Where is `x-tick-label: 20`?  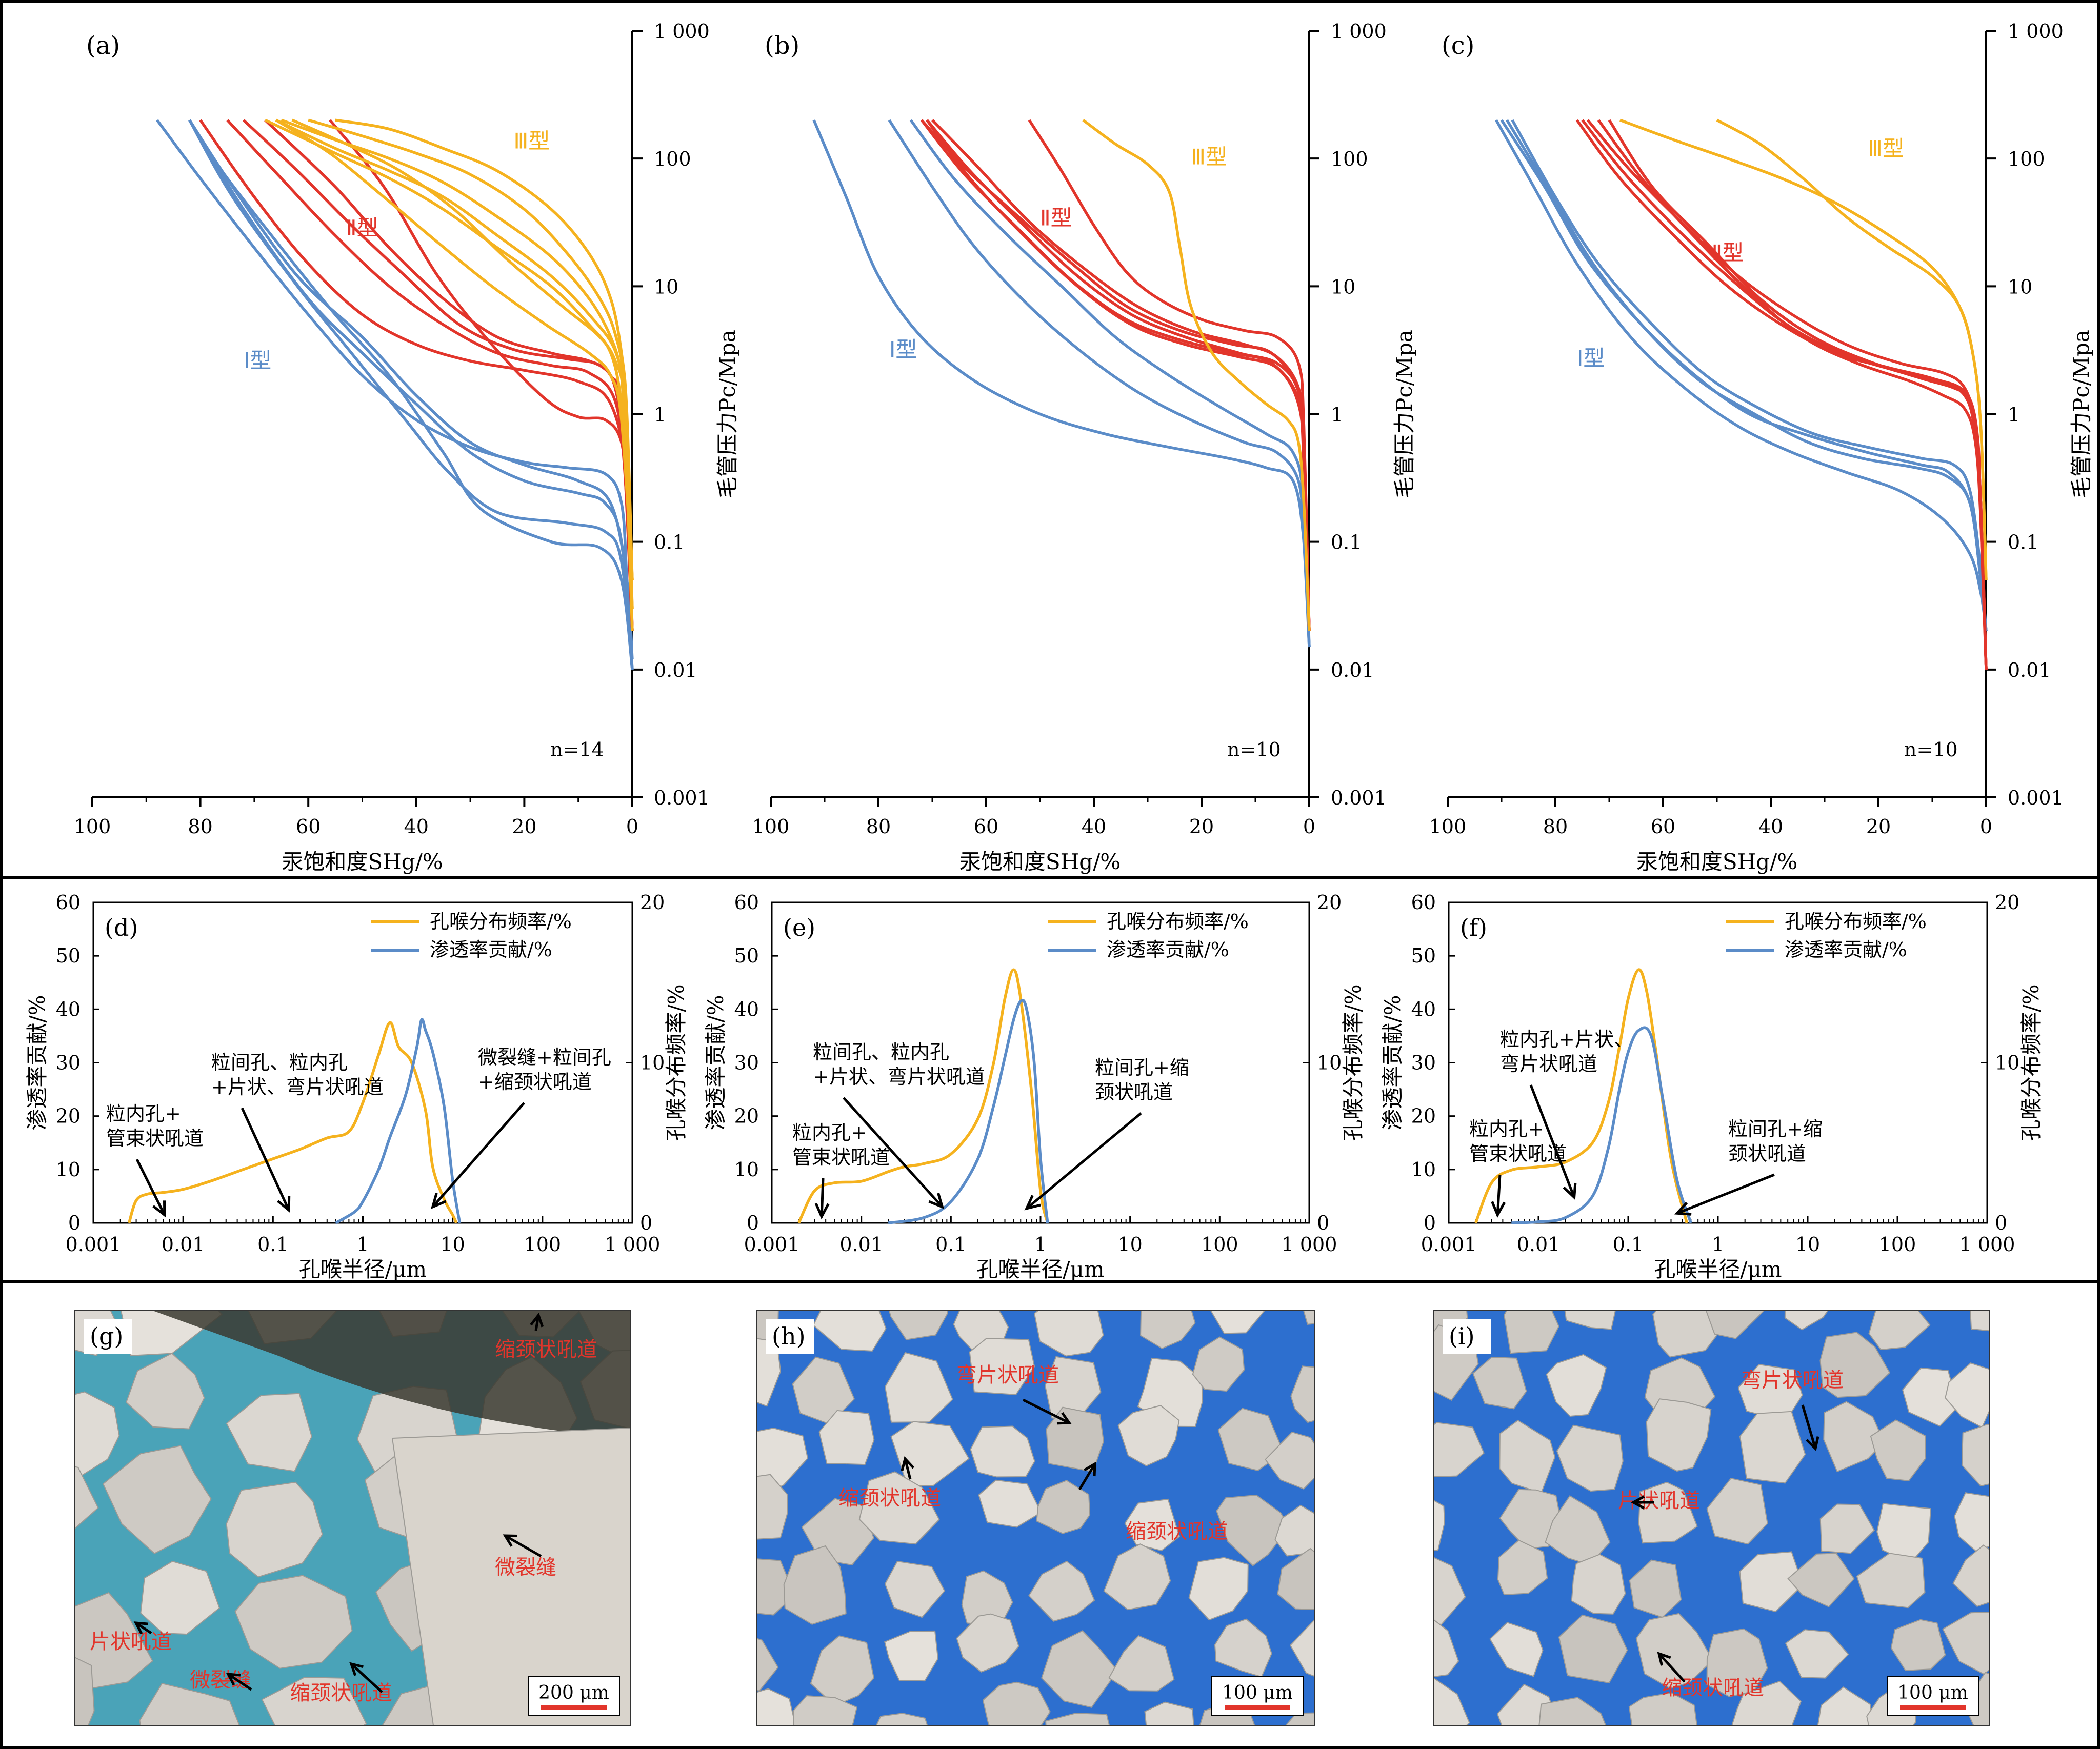 x-tick-label: 20 is located at coordinates (1878, 826).